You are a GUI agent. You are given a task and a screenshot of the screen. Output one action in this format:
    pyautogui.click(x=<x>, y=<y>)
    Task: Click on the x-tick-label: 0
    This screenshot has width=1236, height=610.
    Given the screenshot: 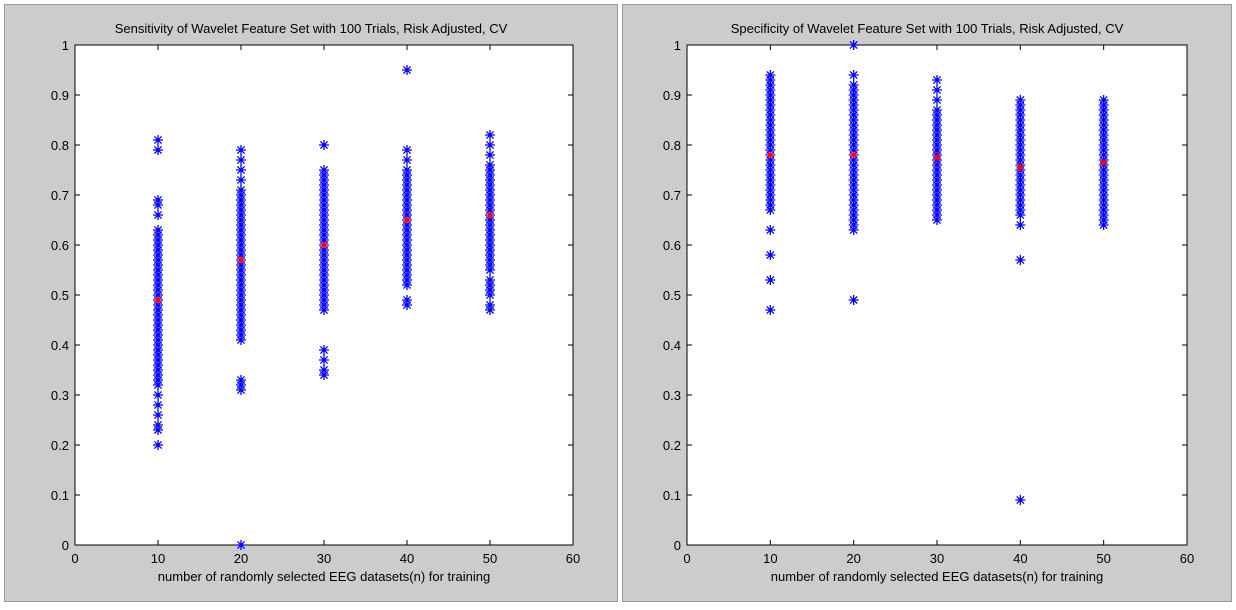 What is the action you would take?
    pyautogui.click(x=74, y=558)
    